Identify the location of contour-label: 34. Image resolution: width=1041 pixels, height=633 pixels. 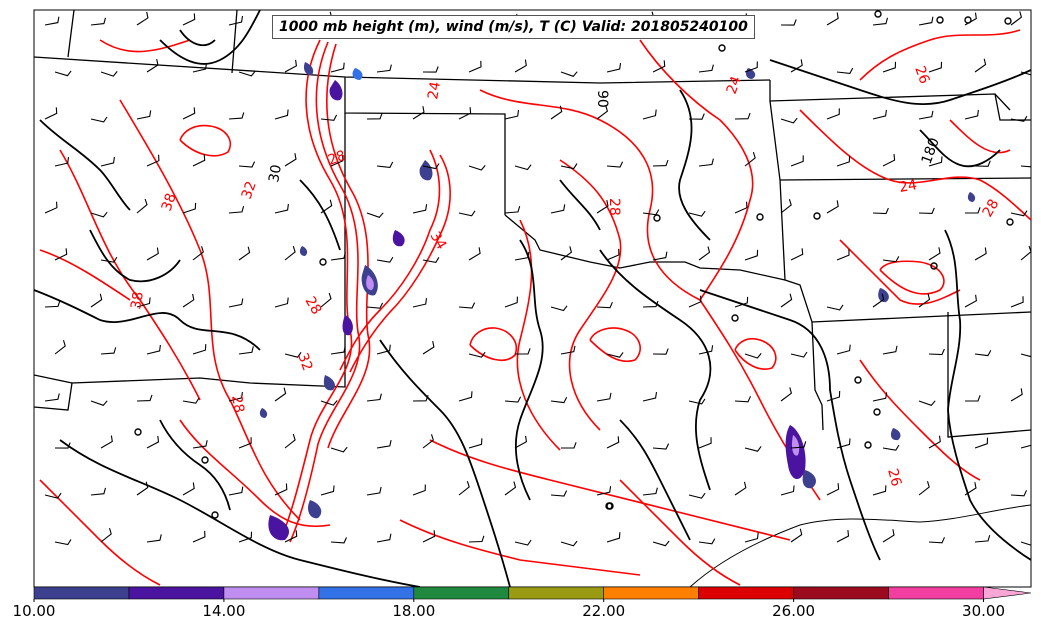
(438, 241).